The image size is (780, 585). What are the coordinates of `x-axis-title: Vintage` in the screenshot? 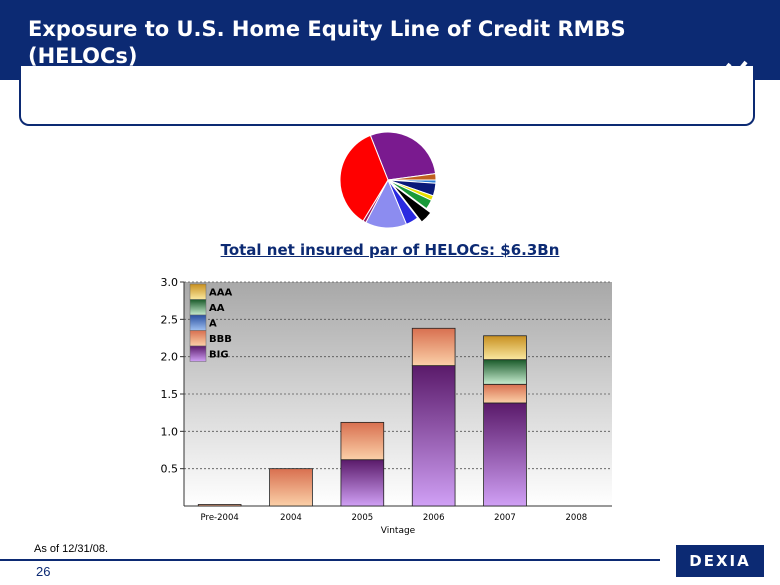 It's located at (398, 531).